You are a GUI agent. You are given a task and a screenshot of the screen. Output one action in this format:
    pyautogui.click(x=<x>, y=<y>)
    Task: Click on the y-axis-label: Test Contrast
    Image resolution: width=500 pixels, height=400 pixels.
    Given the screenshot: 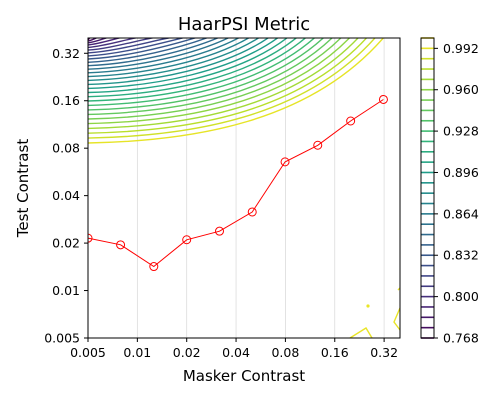 What is the action you would take?
    pyautogui.click(x=23, y=189)
    